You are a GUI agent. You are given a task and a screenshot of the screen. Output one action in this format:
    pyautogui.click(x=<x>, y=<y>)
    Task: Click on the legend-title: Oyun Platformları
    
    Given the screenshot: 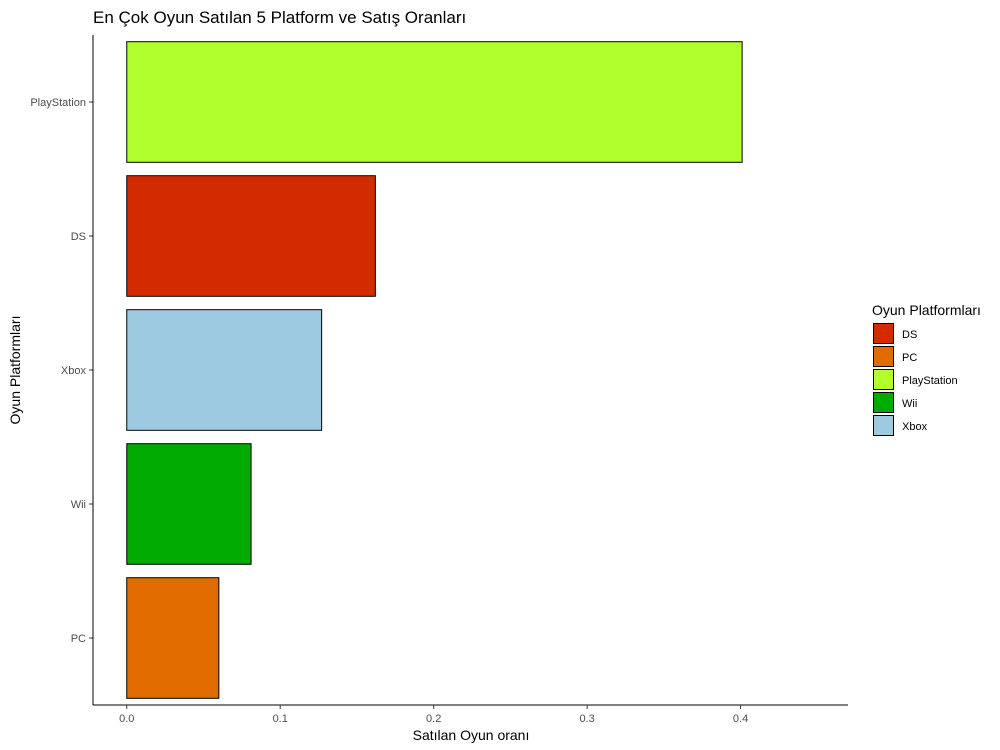 What is the action you would take?
    pyautogui.click(x=926, y=310)
    